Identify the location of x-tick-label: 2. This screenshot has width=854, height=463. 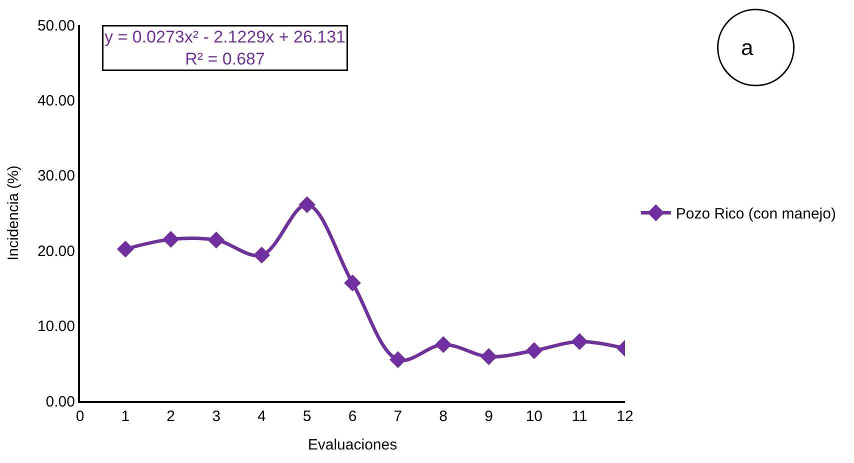
(170, 416).